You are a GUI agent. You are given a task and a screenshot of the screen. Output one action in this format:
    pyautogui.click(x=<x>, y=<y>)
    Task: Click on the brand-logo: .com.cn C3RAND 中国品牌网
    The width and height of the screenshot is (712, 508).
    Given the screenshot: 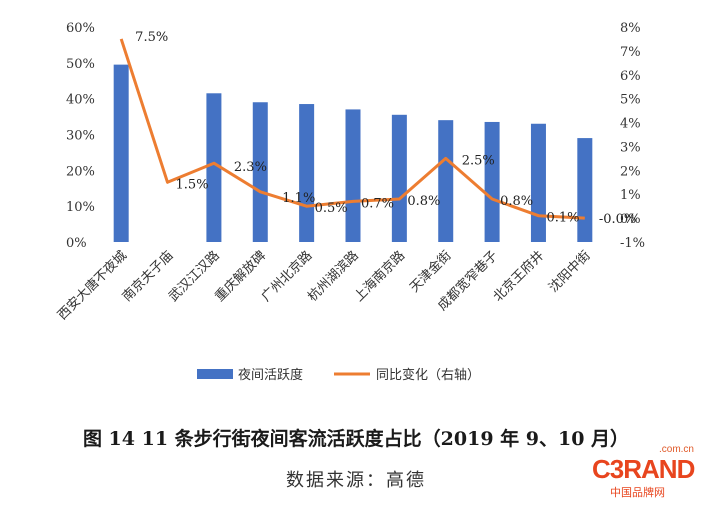 What is the action you would take?
    pyautogui.click(x=647, y=472)
    